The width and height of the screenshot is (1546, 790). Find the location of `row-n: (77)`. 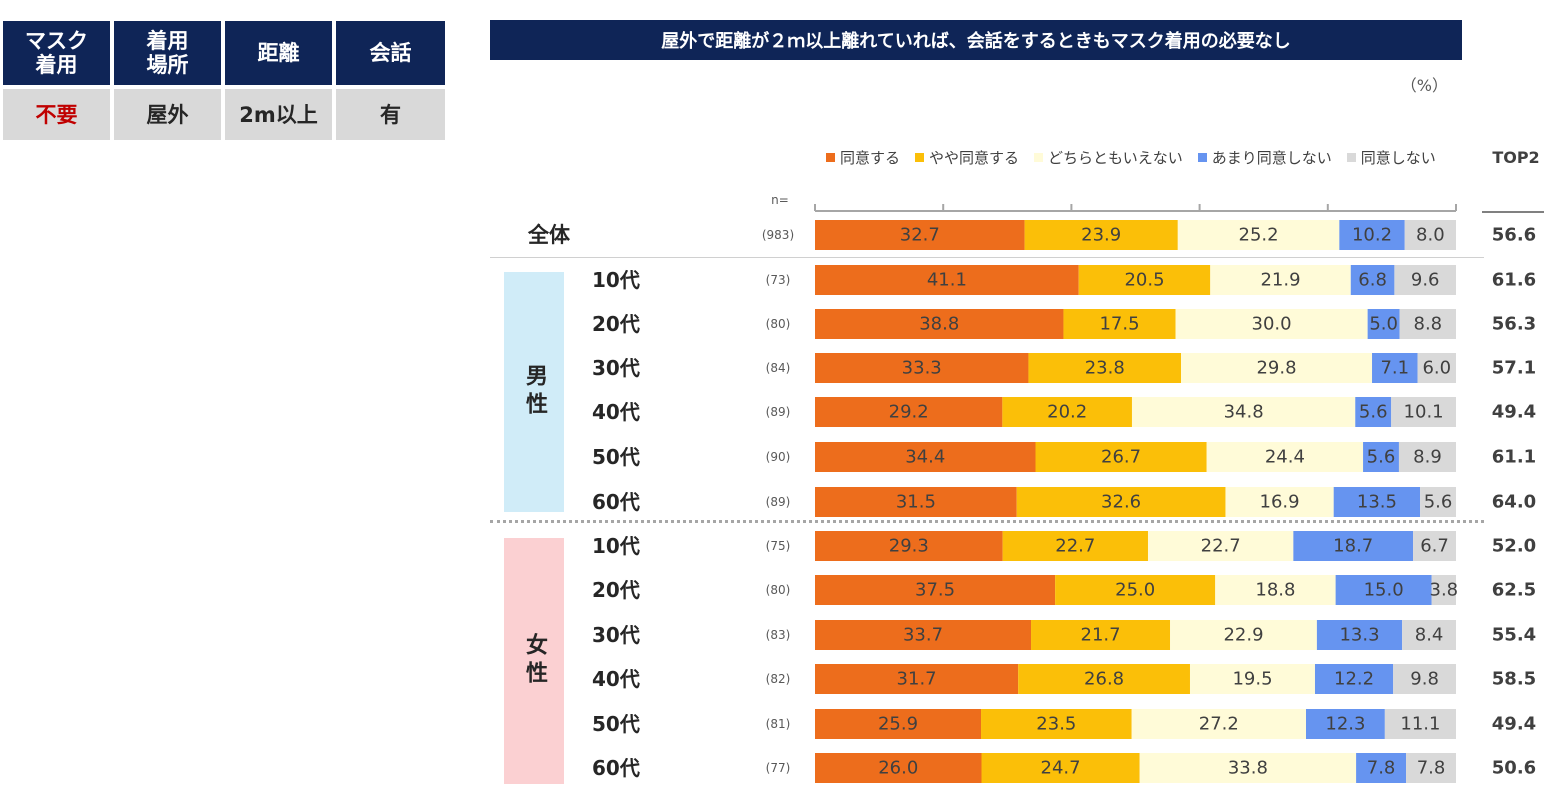

row-n: (77) is located at coordinates (778, 768).